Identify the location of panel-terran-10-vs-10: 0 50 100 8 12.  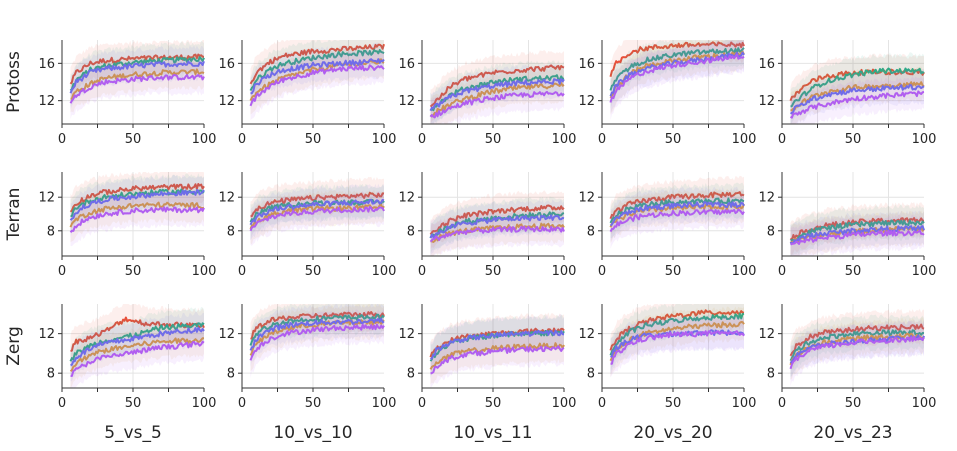
(307, 225).